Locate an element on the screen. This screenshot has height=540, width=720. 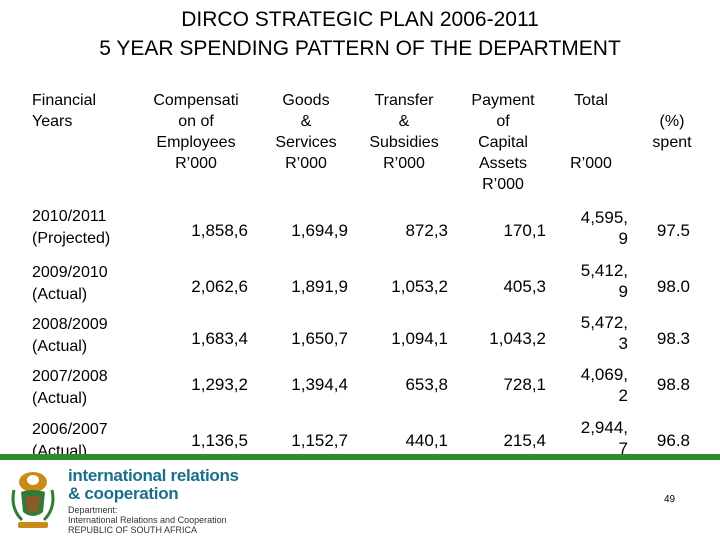
cell-capital: 1,043,2 is located at coordinates (517, 338).